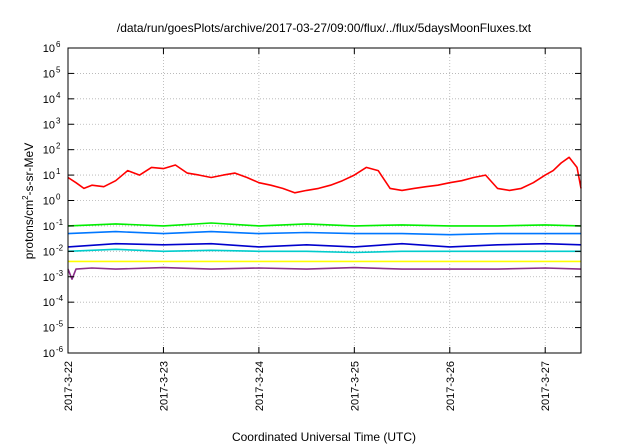 Image resolution: width=640 pixels, height=448 pixels. I want to click on y-axis-label-suffix: -s-sr-MeV, so click(29, 169).